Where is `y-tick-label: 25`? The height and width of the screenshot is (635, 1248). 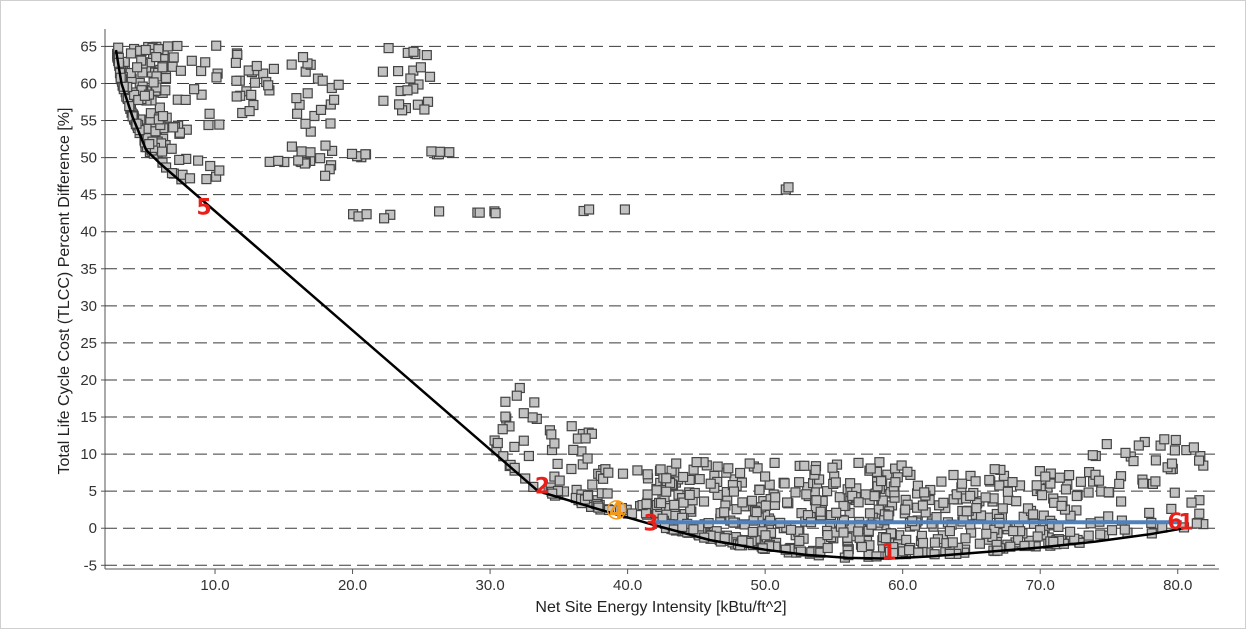
y-tick-label: 25 is located at coordinates (88, 343).